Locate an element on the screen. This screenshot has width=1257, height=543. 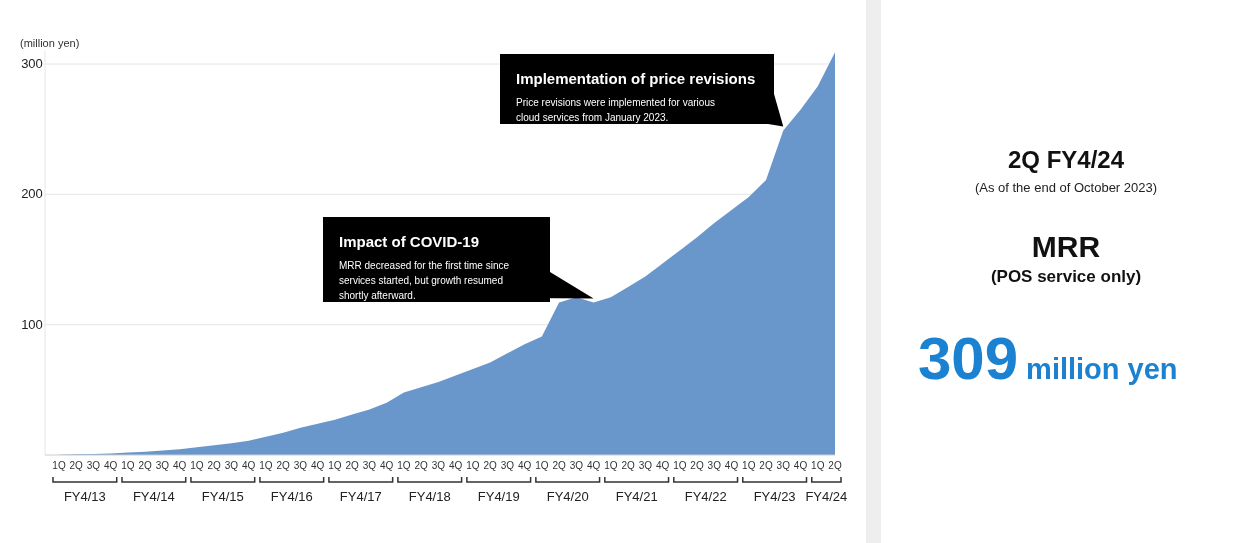
annotation: Impact of COVID-19 is located at coordinates (409, 241).